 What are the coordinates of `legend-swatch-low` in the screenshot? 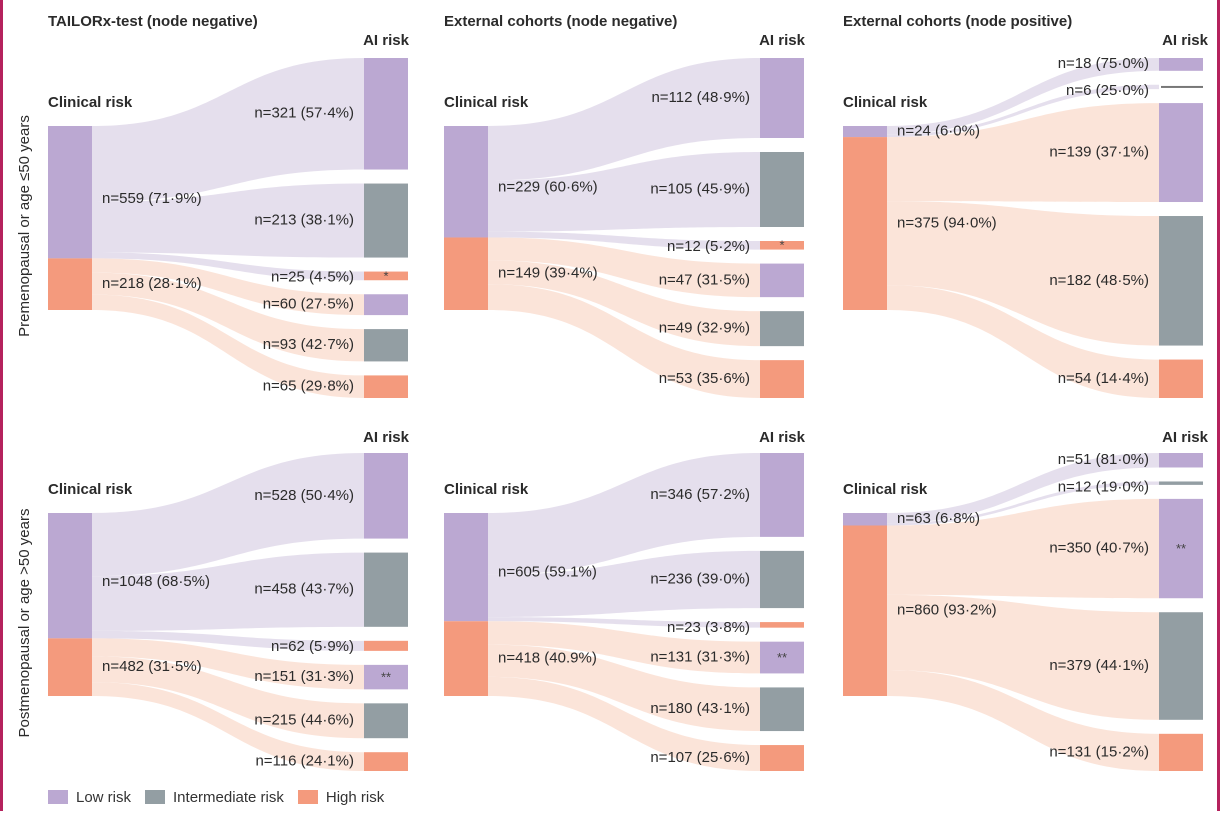 It's located at (58, 797).